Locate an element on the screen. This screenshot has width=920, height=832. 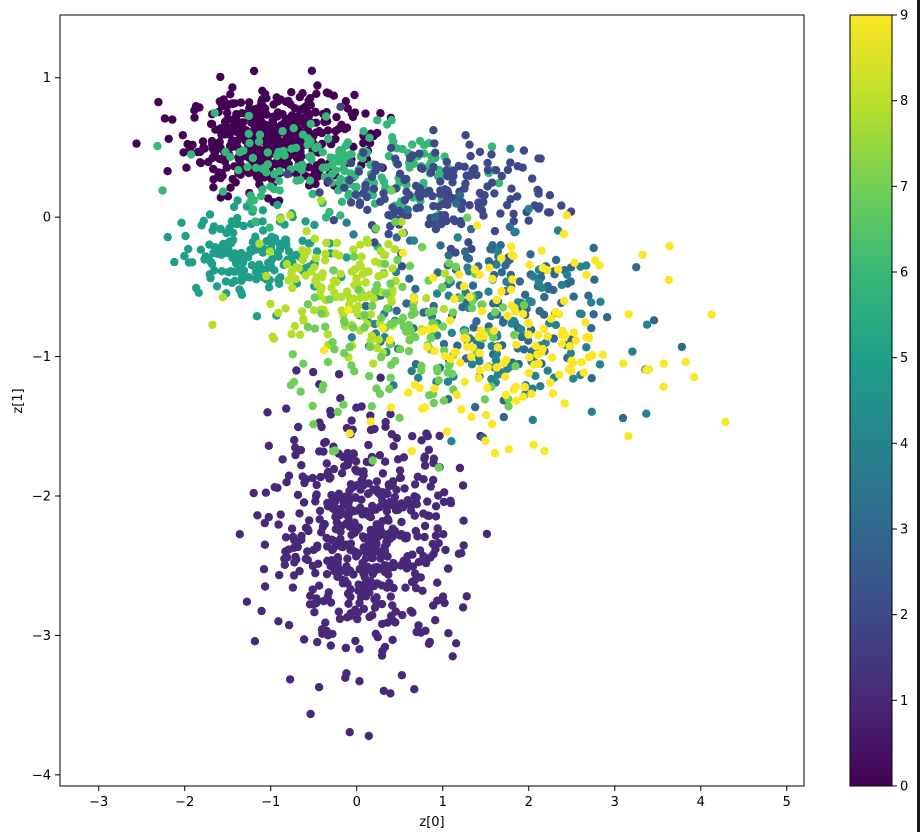
x-tick-label: 4 is located at coordinates (701, 802).